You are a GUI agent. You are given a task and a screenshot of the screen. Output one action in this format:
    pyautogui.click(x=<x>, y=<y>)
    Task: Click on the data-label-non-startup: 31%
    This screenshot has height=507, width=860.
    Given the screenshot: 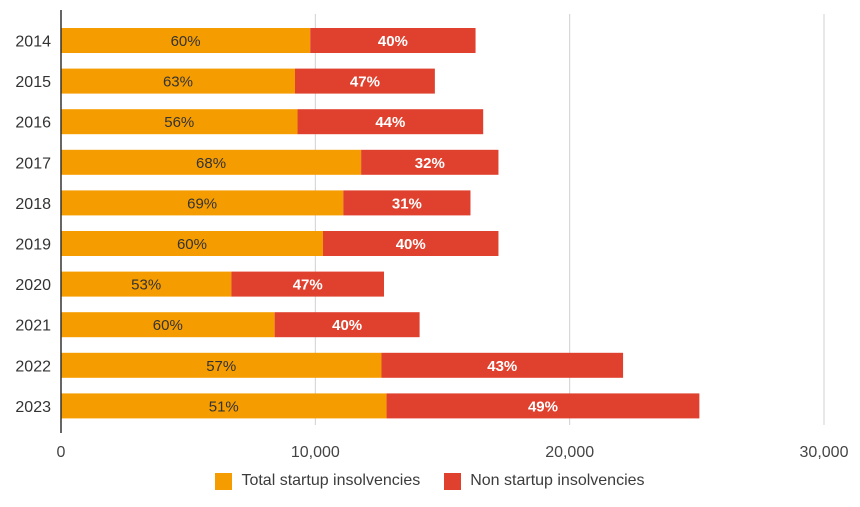 What is the action you would take?
    pyautogui.click(x=407, y=203)
    